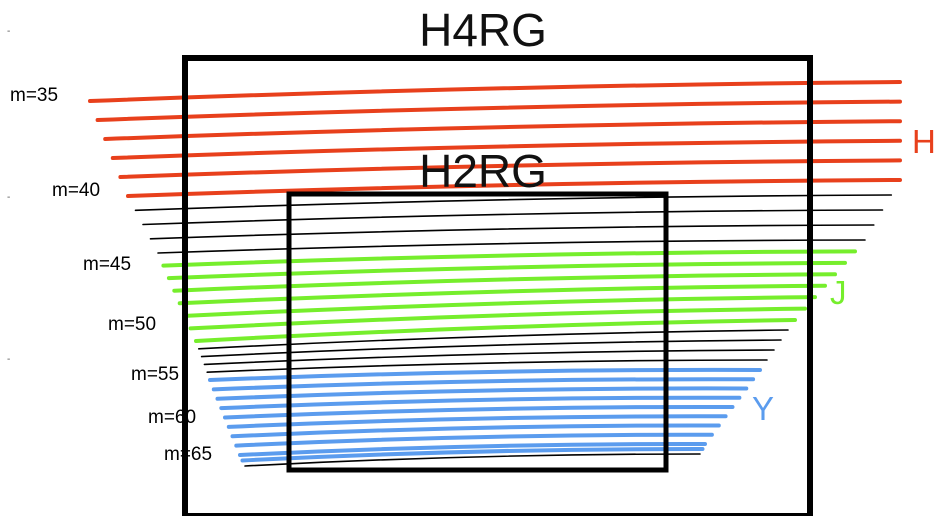  I want to click on order-label-40: m=40, so click(76, 190).